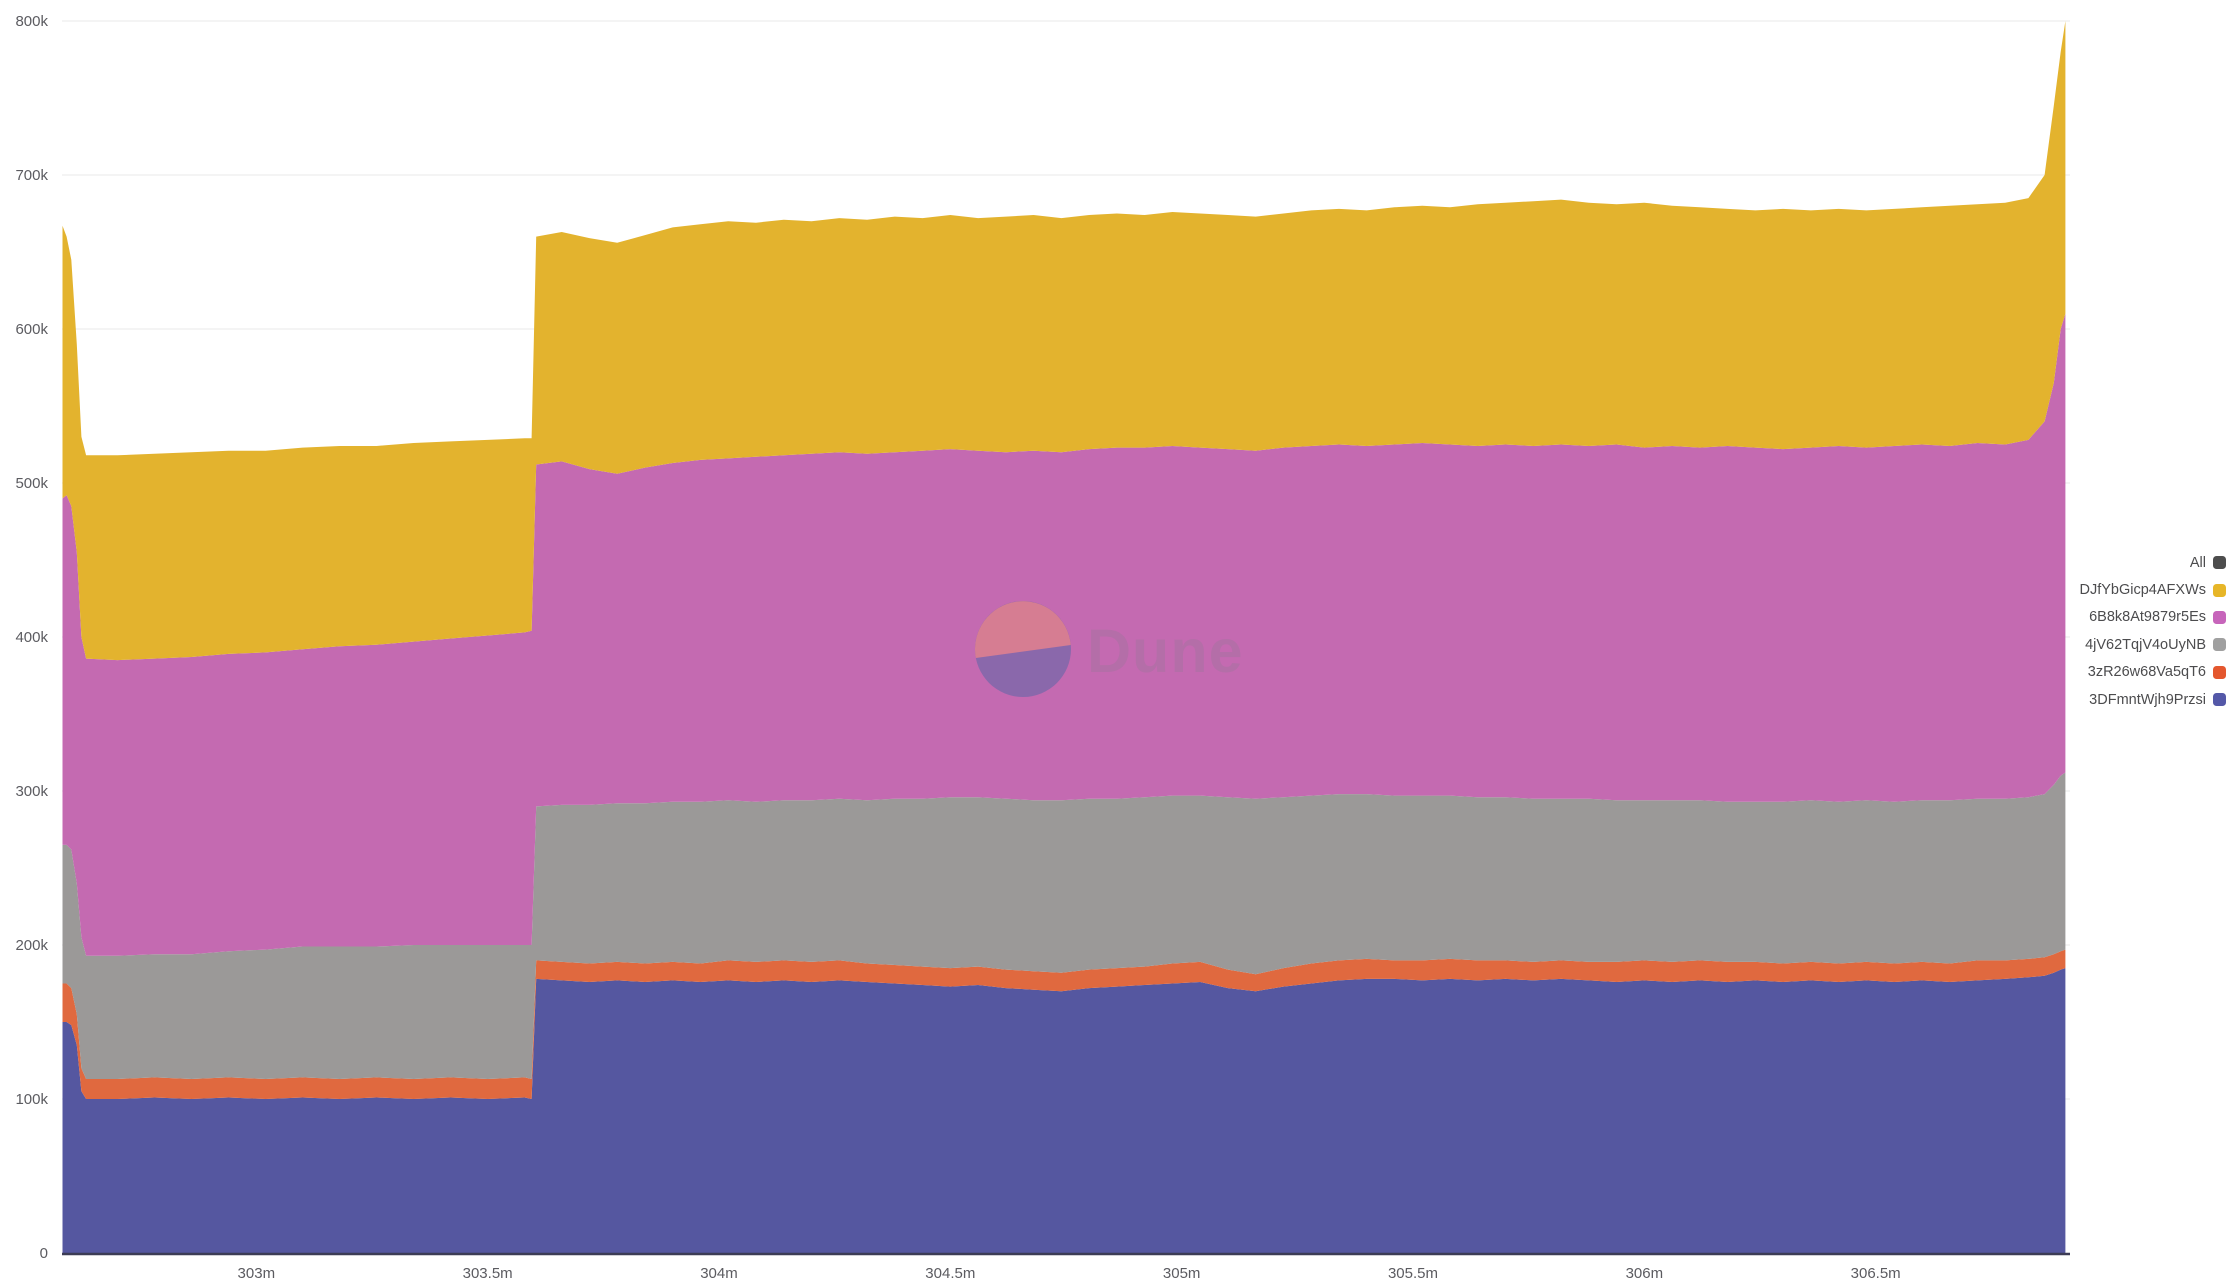 This screenshot has width=2234, height=1283. I want to click on y-tick-label: 0, so click(44, 1253).